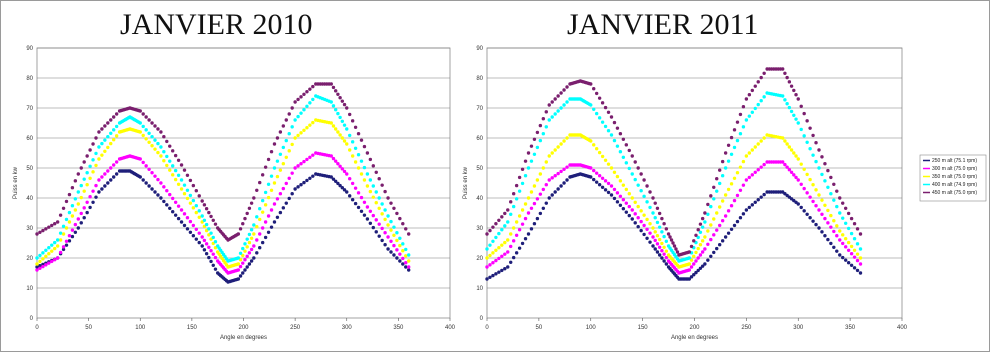 The width and height of the screenshot is (990, 352). Describe the element at coordinates (347, 328) in the screenshot. I see `x-tick-label: 300` at that location.